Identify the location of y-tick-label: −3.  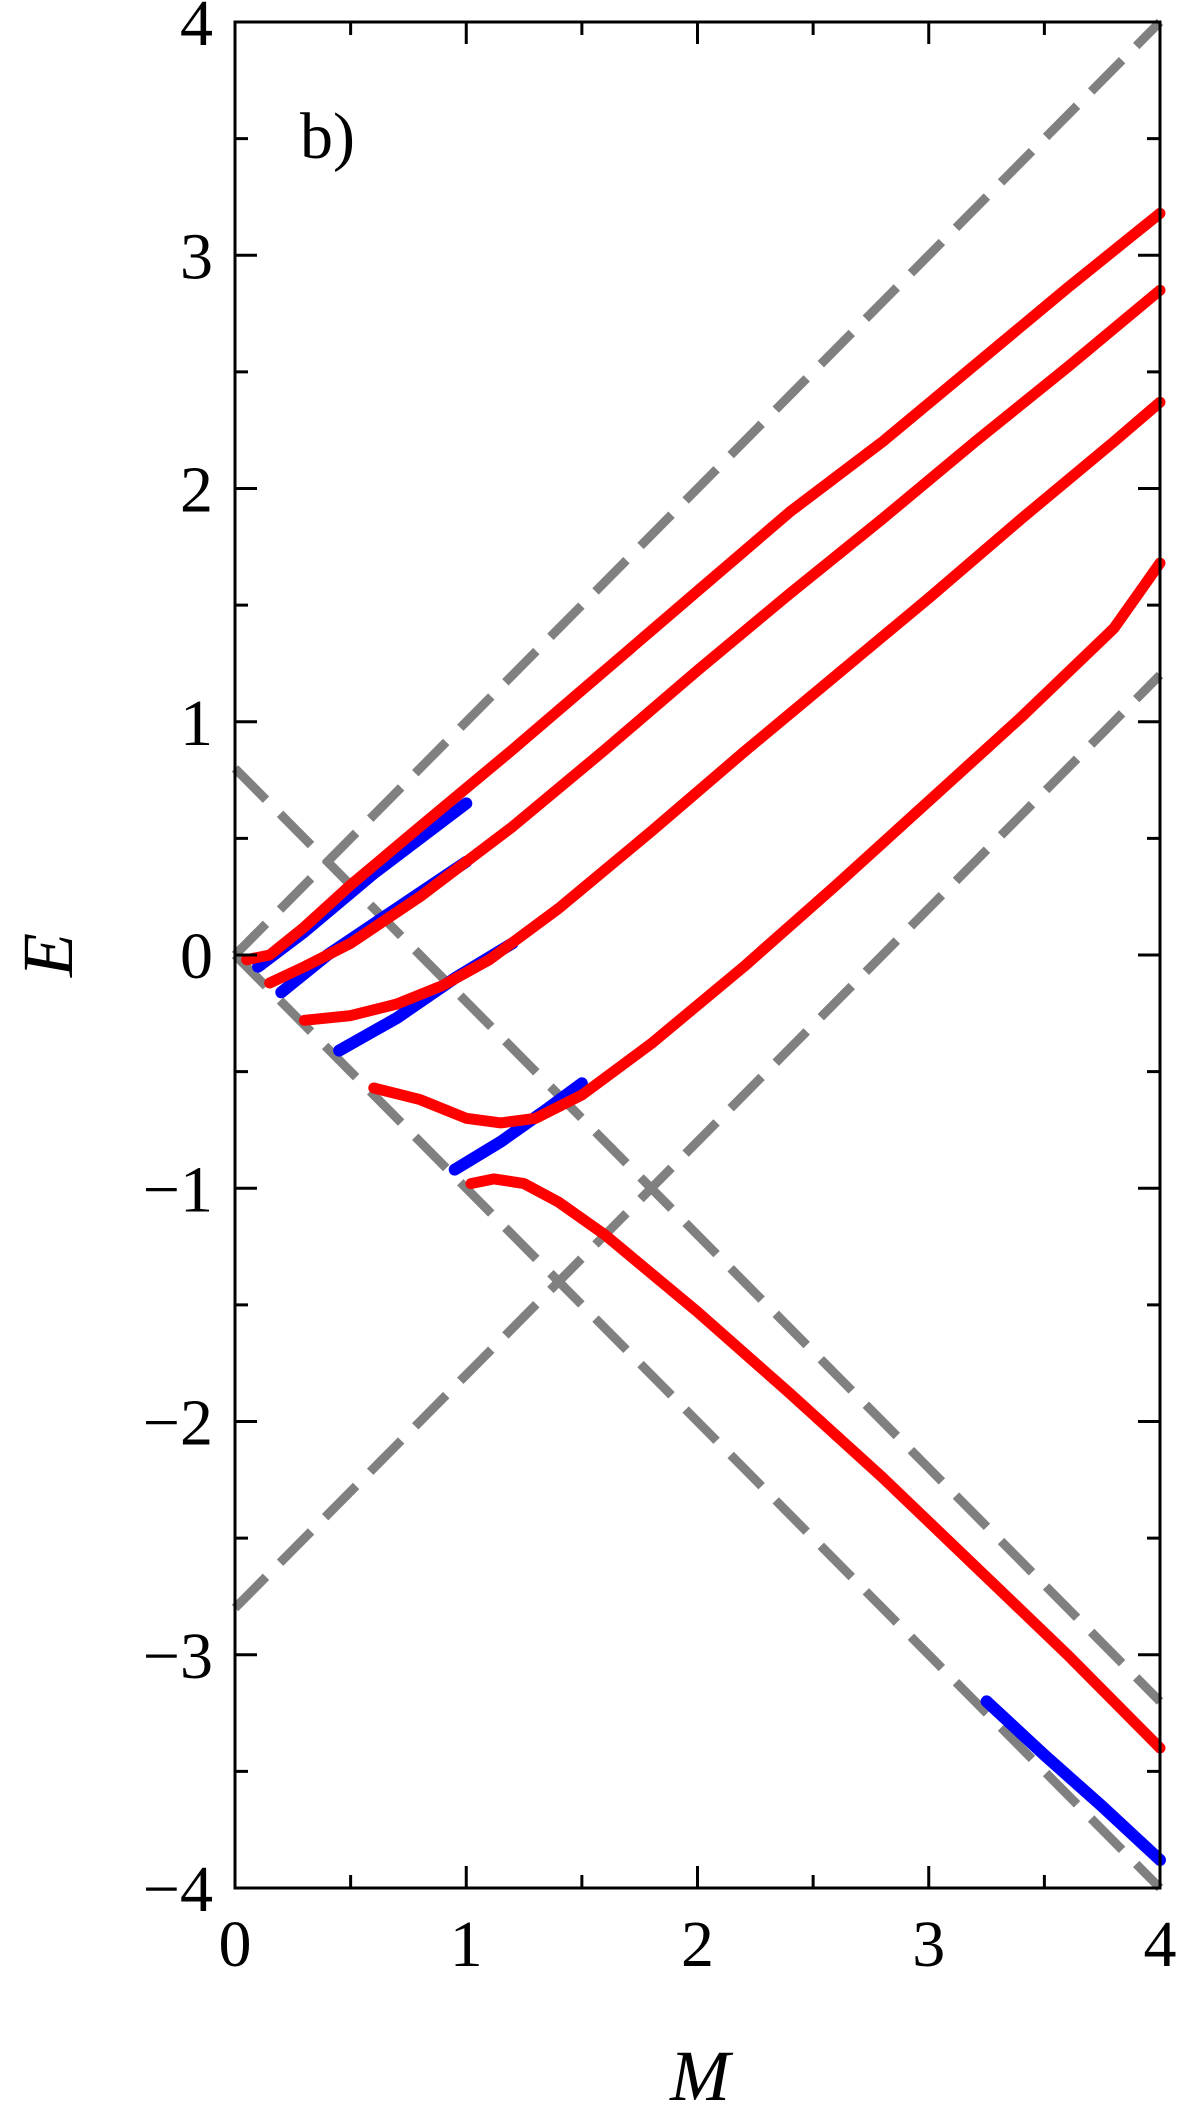
(178, 1656).